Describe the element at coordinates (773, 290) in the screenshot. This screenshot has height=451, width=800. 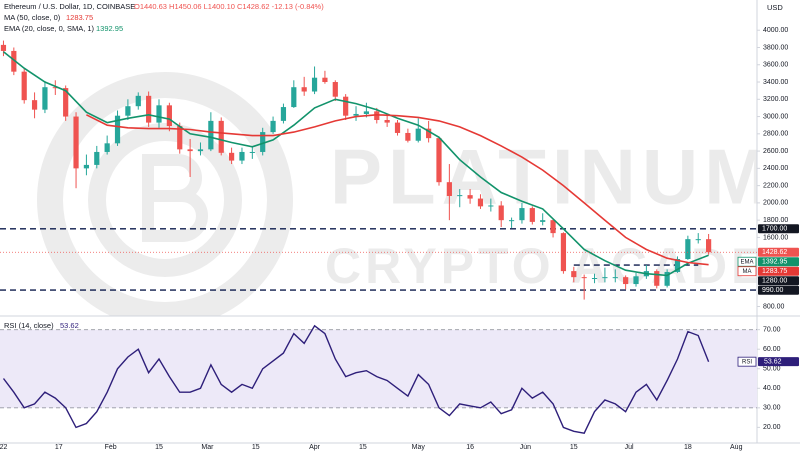
I see `price-tag-label: 990.00` at that location.